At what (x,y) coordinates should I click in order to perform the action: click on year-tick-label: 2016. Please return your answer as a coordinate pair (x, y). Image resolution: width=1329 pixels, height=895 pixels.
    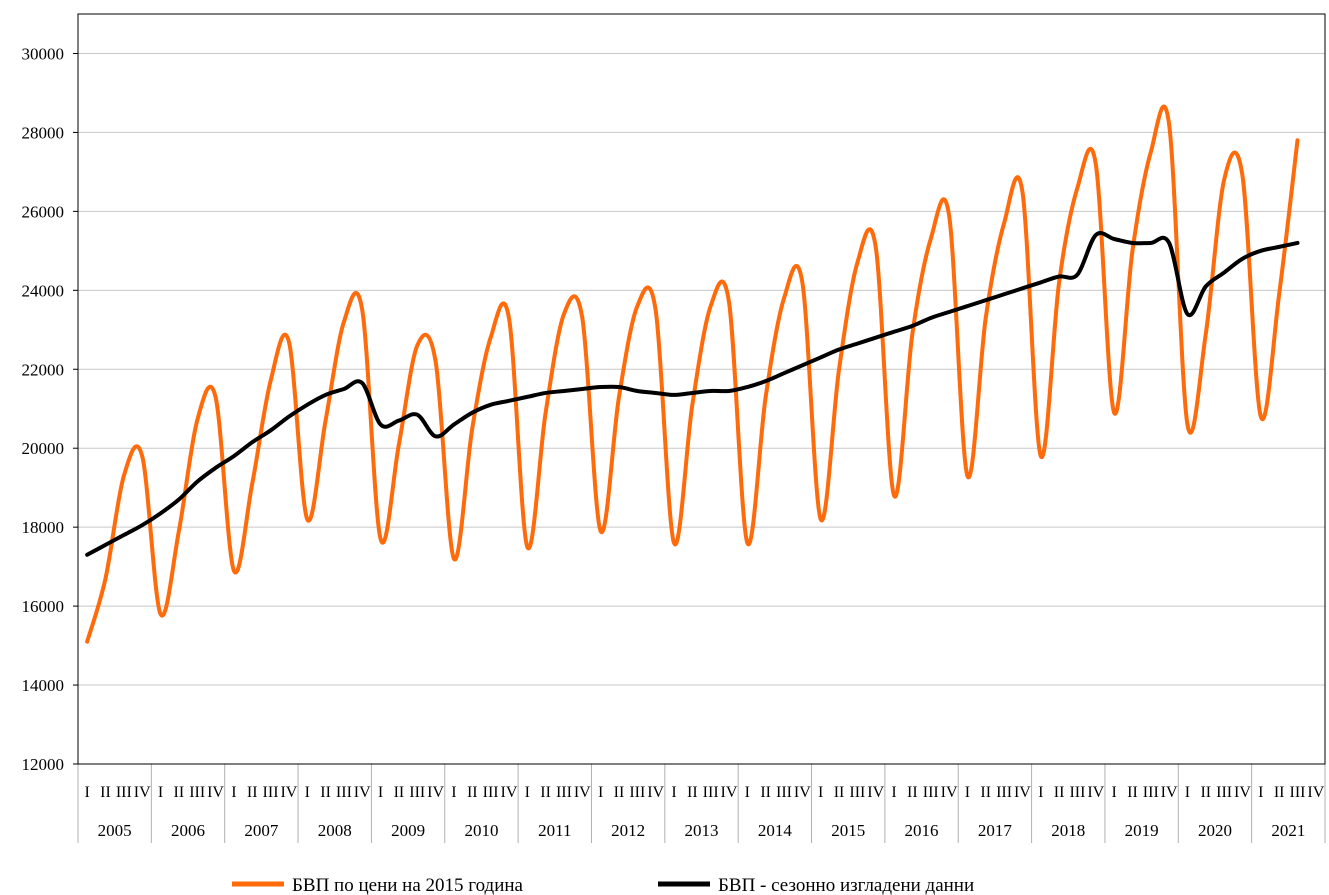
    Looking at the image, I should click on (922, 830).